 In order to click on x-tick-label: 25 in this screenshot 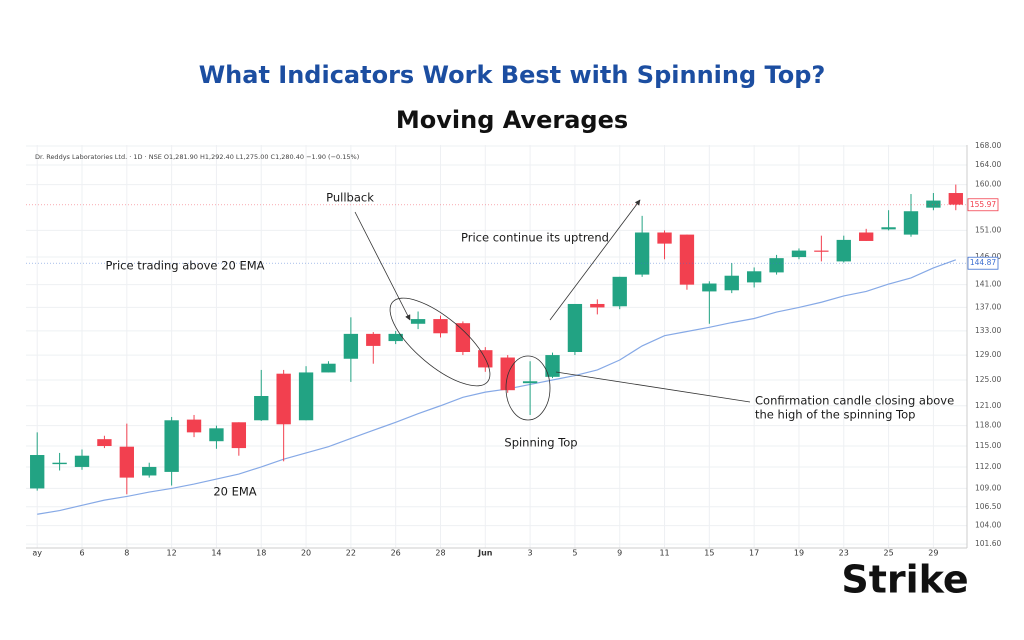, I will do `click(888, 553)`.